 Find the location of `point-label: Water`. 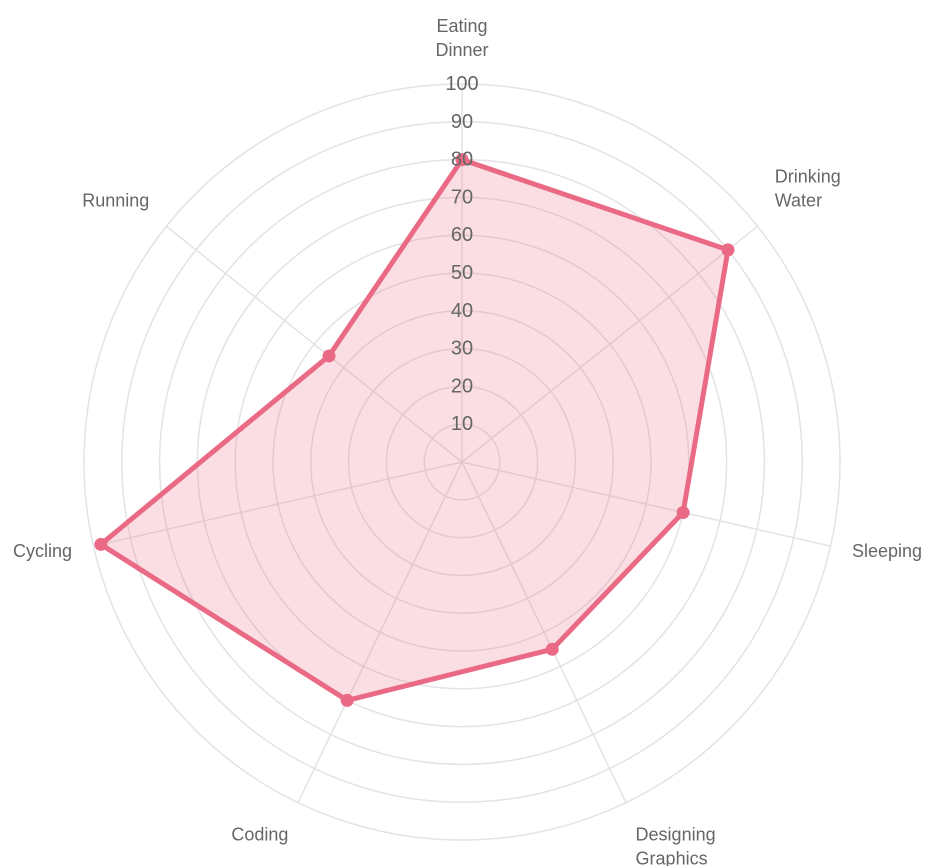

point-label: Water is located at coordinates (798, 201).